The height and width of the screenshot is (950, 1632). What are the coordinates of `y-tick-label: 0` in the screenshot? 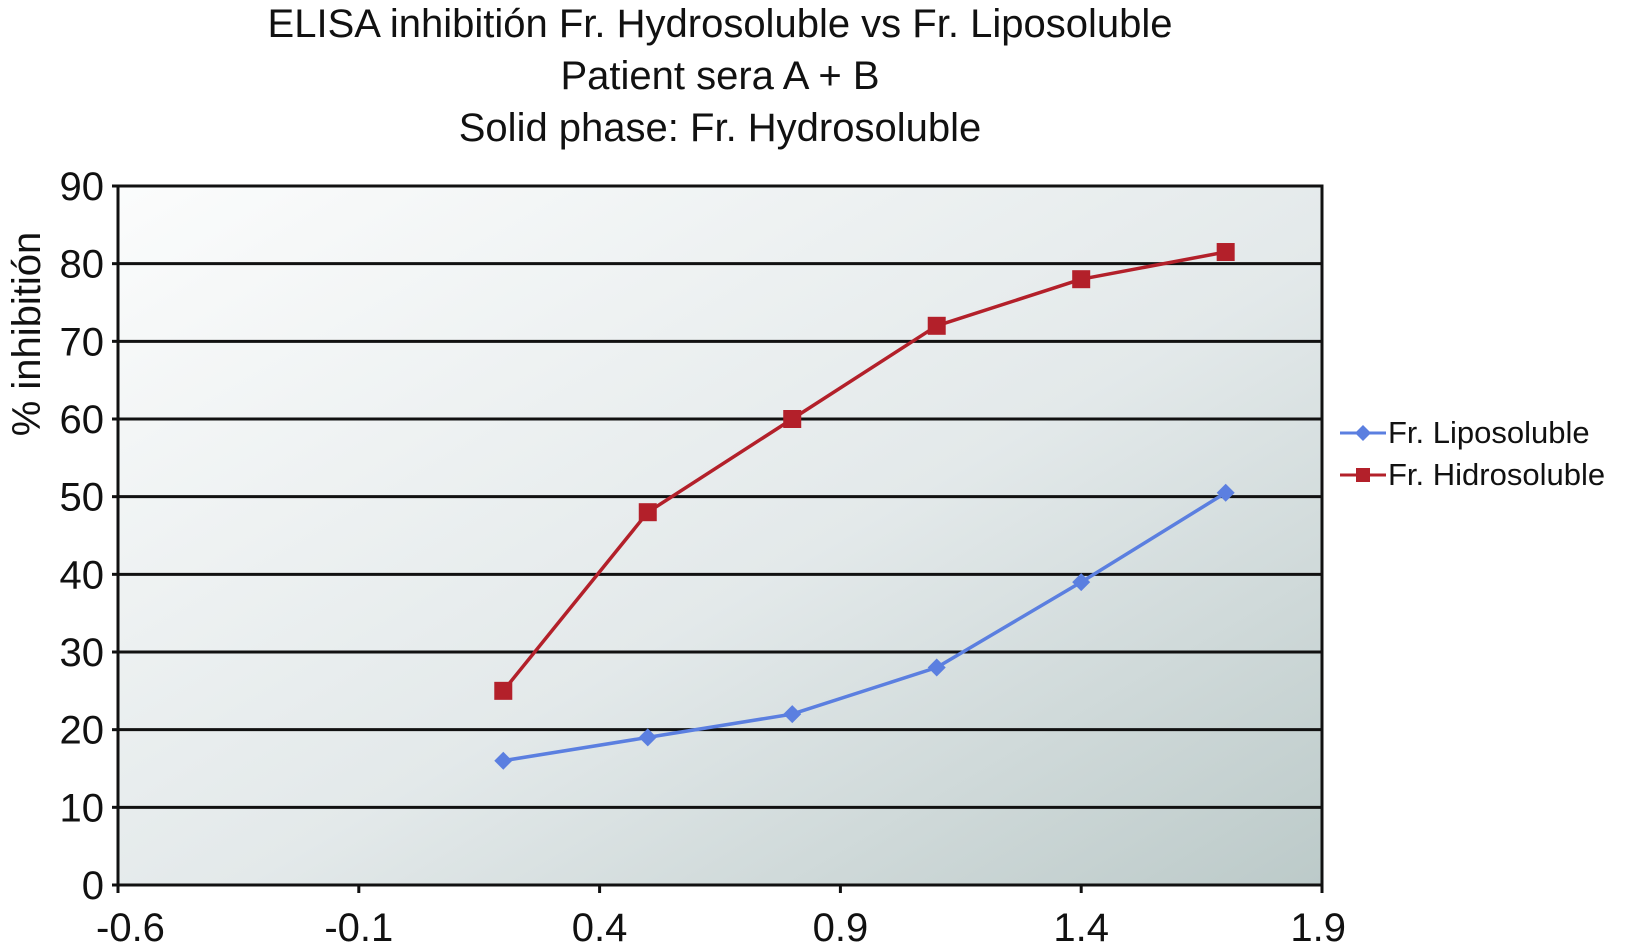 It's located at (93, 886).